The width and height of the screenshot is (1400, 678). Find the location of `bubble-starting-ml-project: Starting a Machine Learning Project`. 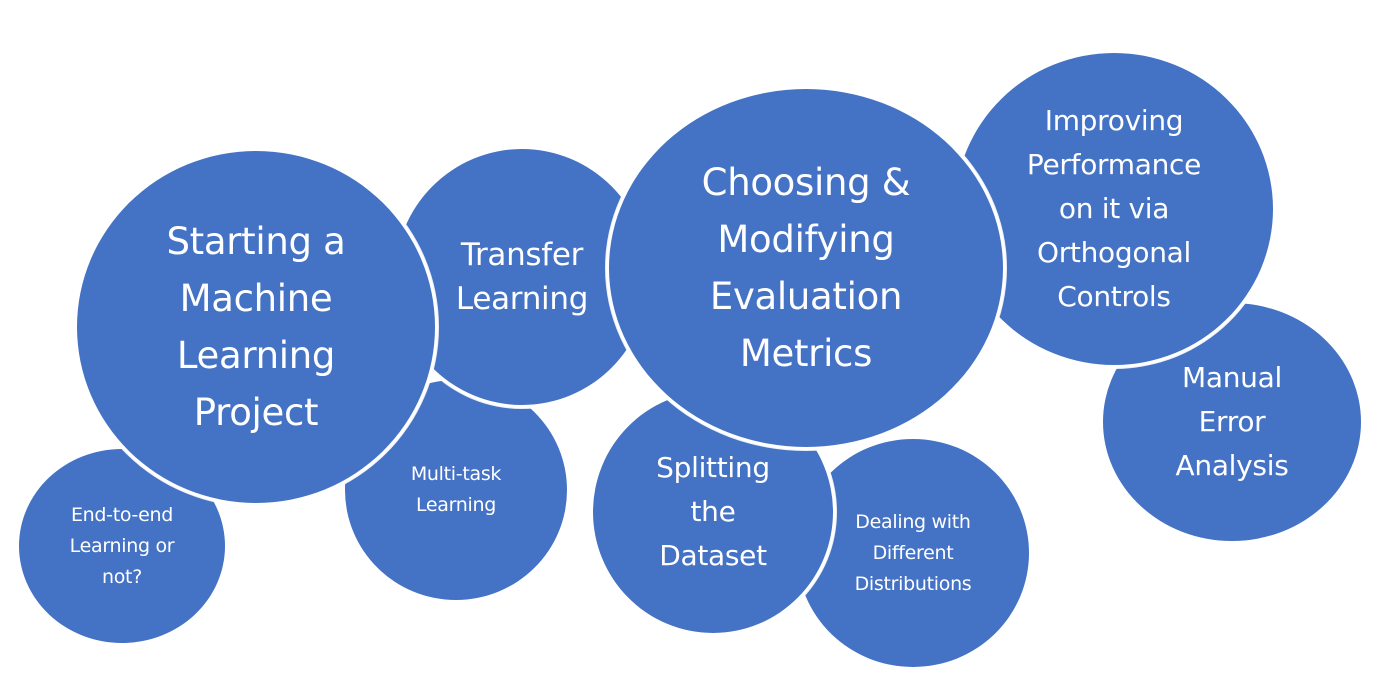

bubble-starting-ml-project: Starting a Machine Learning Project is located at coordinates (256, 327).